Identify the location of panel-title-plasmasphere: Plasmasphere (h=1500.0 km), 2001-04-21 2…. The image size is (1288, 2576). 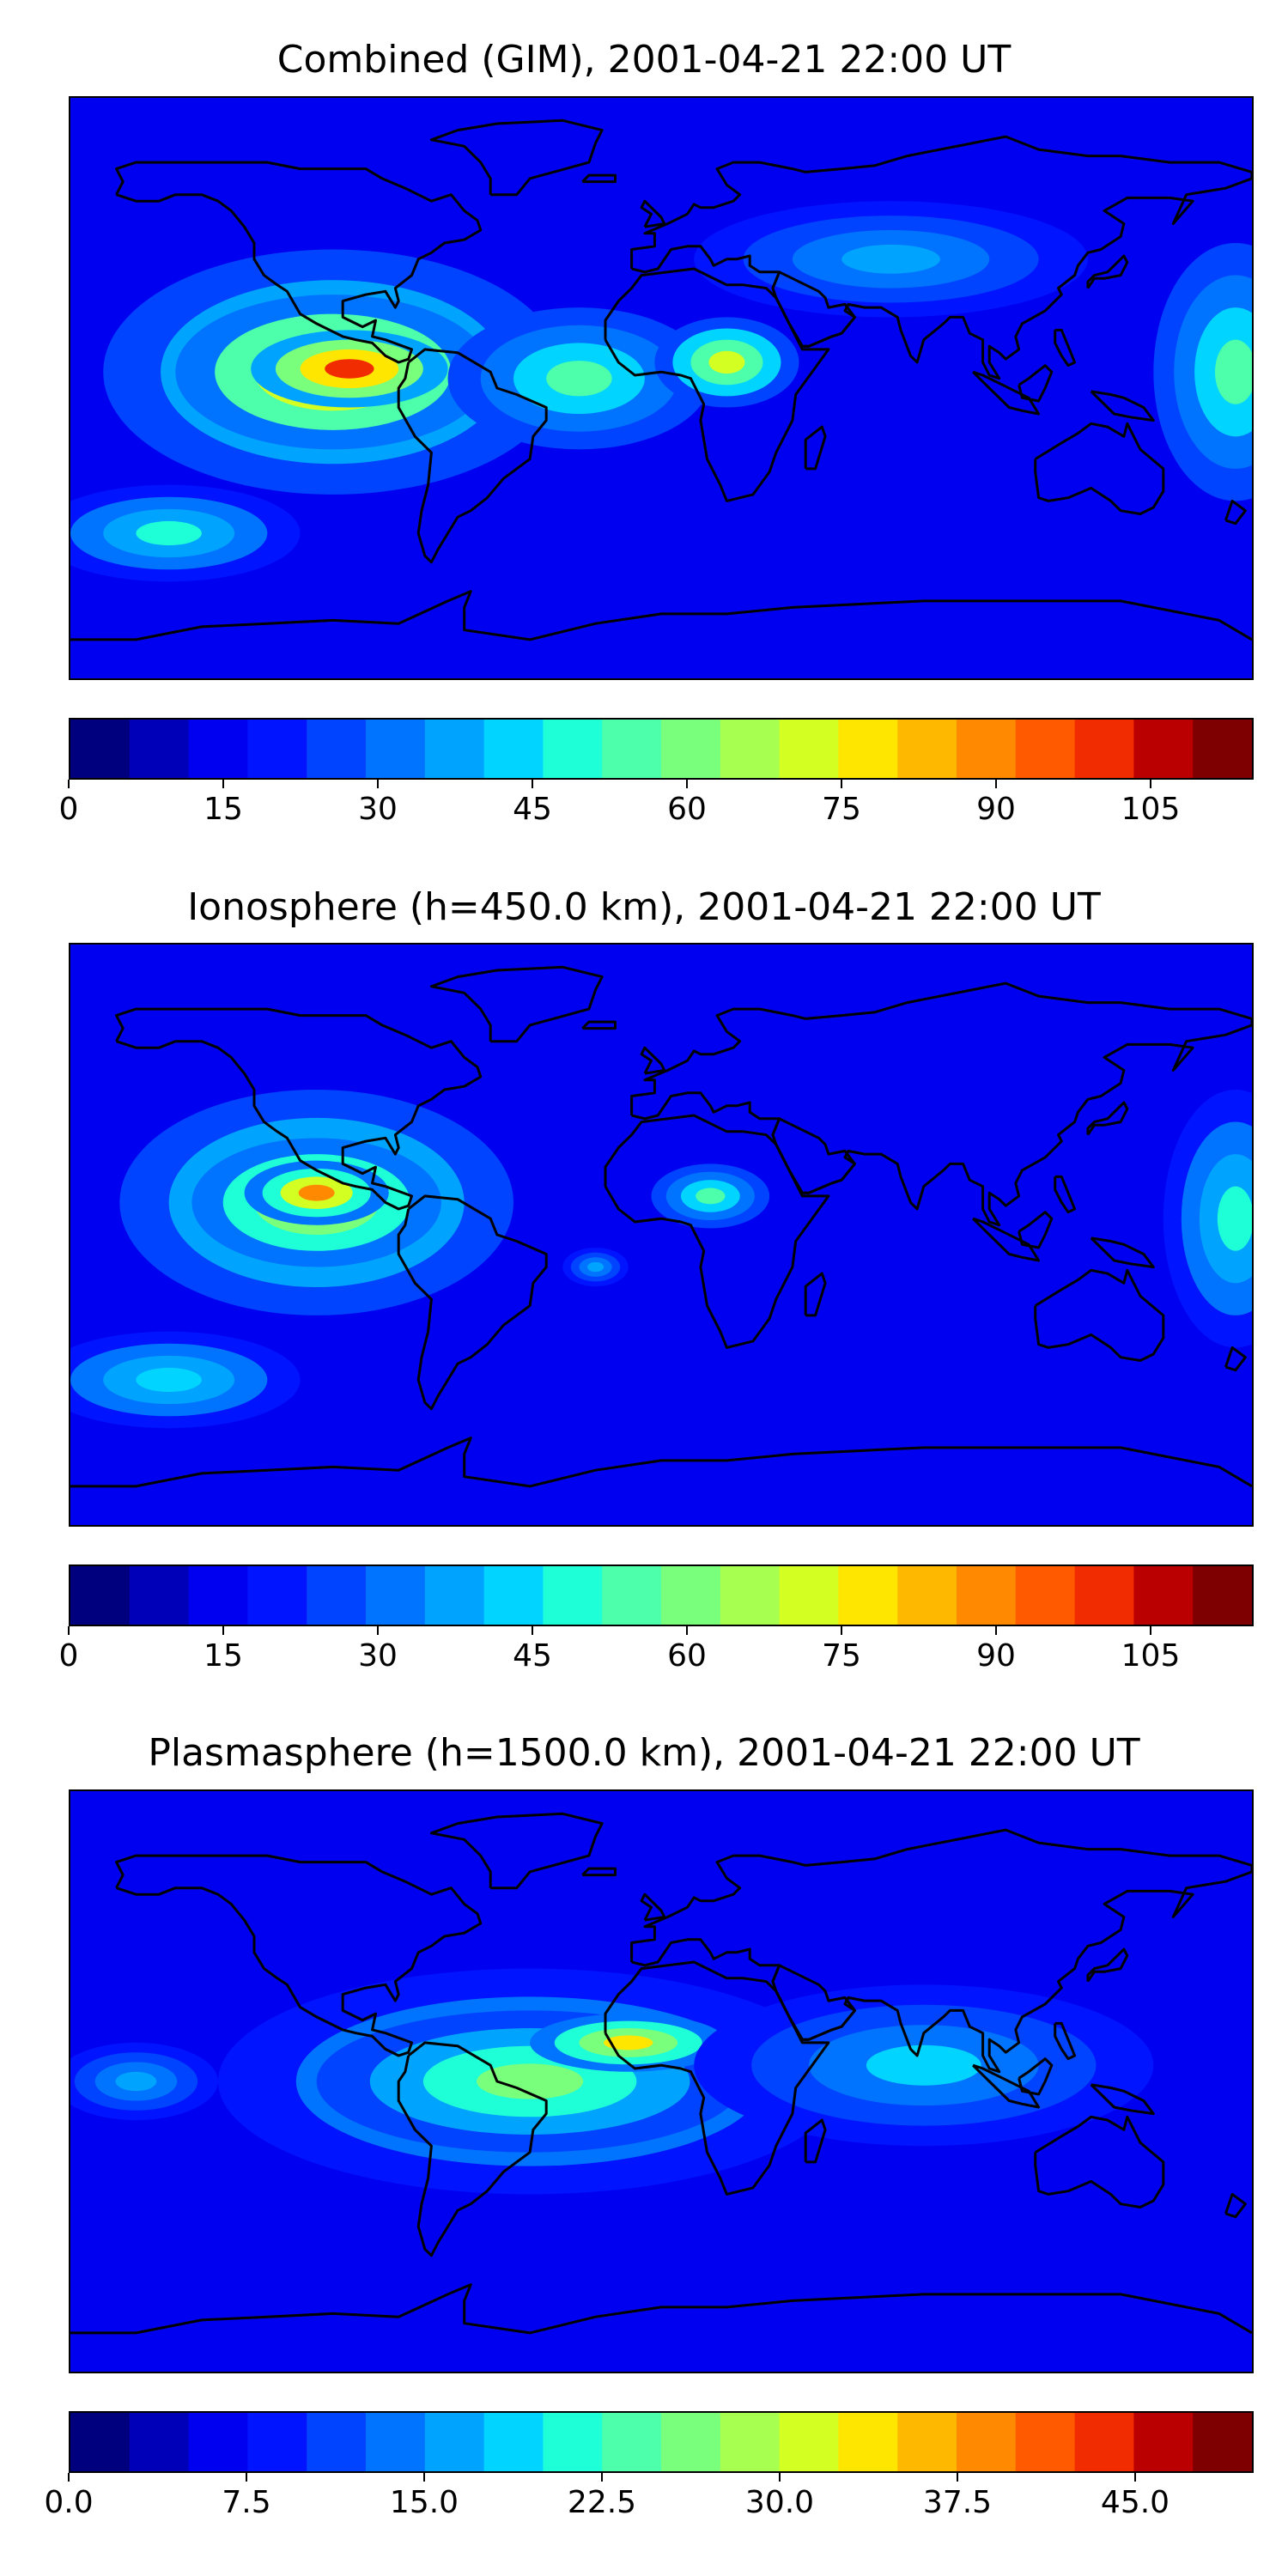
(644, 1753).